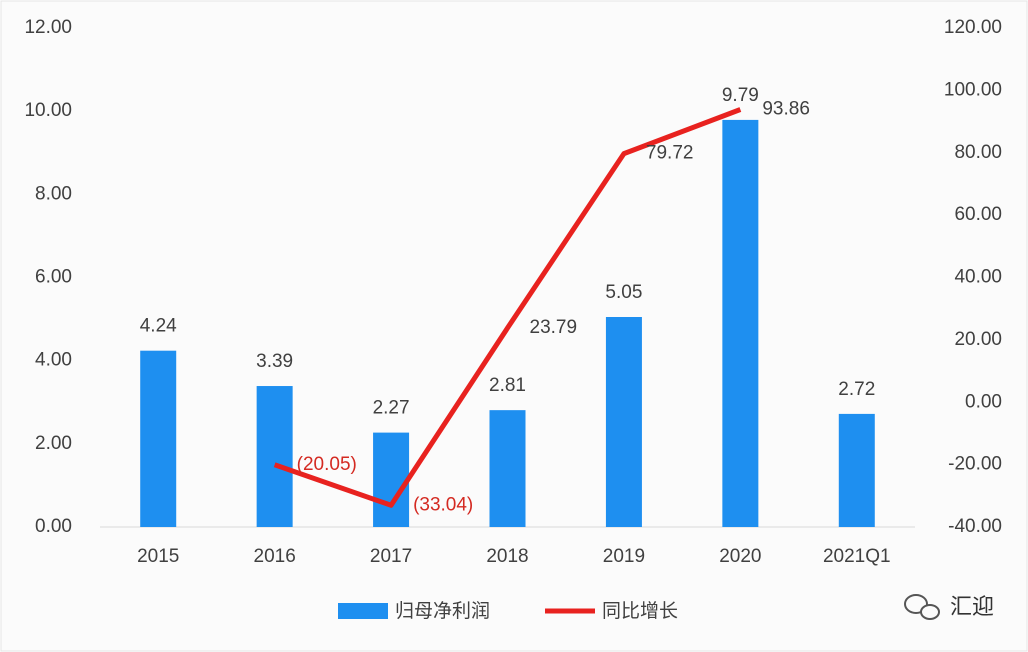 This screenshot has width=1028, height=652. Describe the element at coordinates (53, 360) in the screenshot. I see `y-tick-label: 4.00` at that location.